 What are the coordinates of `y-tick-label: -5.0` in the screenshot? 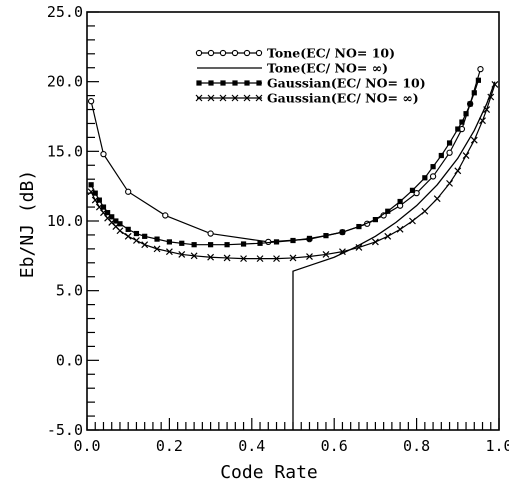 It's located at (65, 430).